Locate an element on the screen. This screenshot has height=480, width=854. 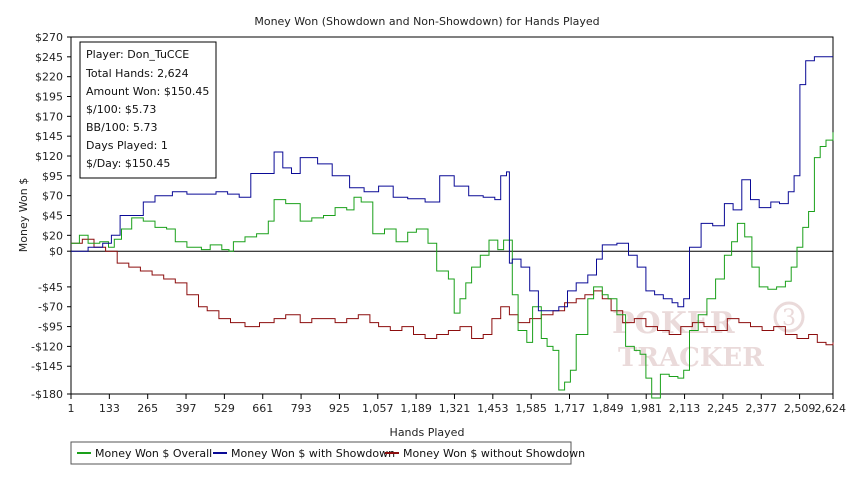
poker-tracker-watermark: POKER TRACKER 3 is located at coordinates (708, 337).